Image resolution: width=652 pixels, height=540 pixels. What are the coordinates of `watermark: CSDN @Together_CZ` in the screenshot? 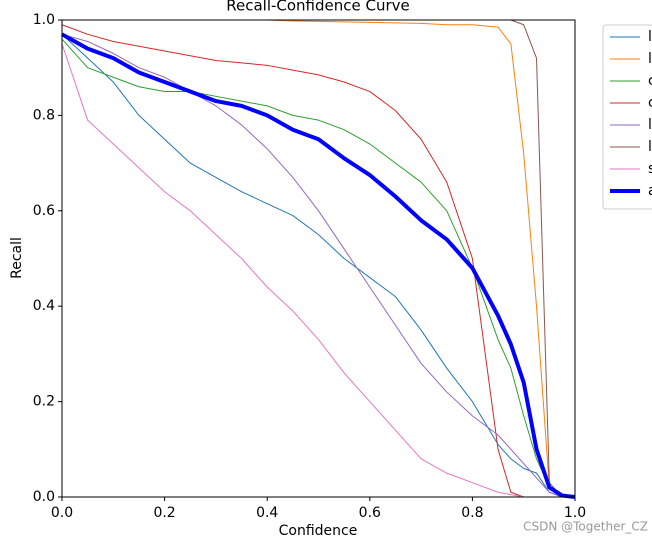 It's located at (585, 527).